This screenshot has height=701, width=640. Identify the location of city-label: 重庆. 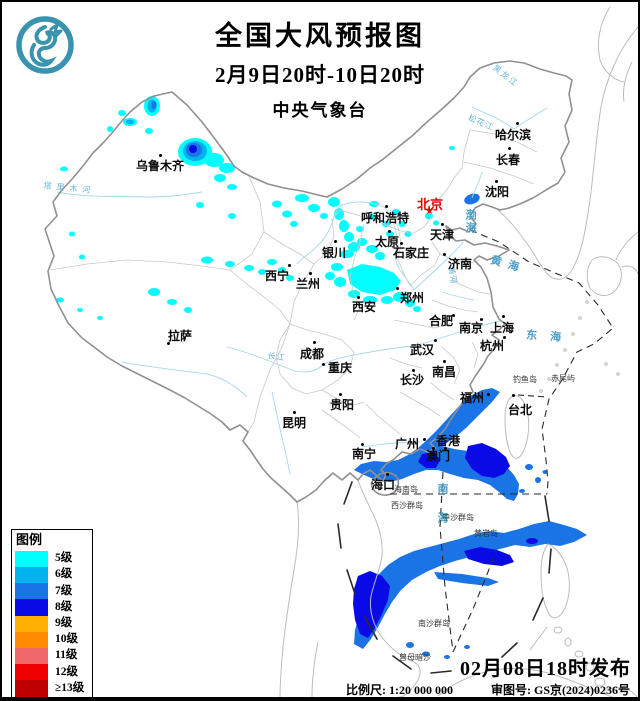
(340, 368).